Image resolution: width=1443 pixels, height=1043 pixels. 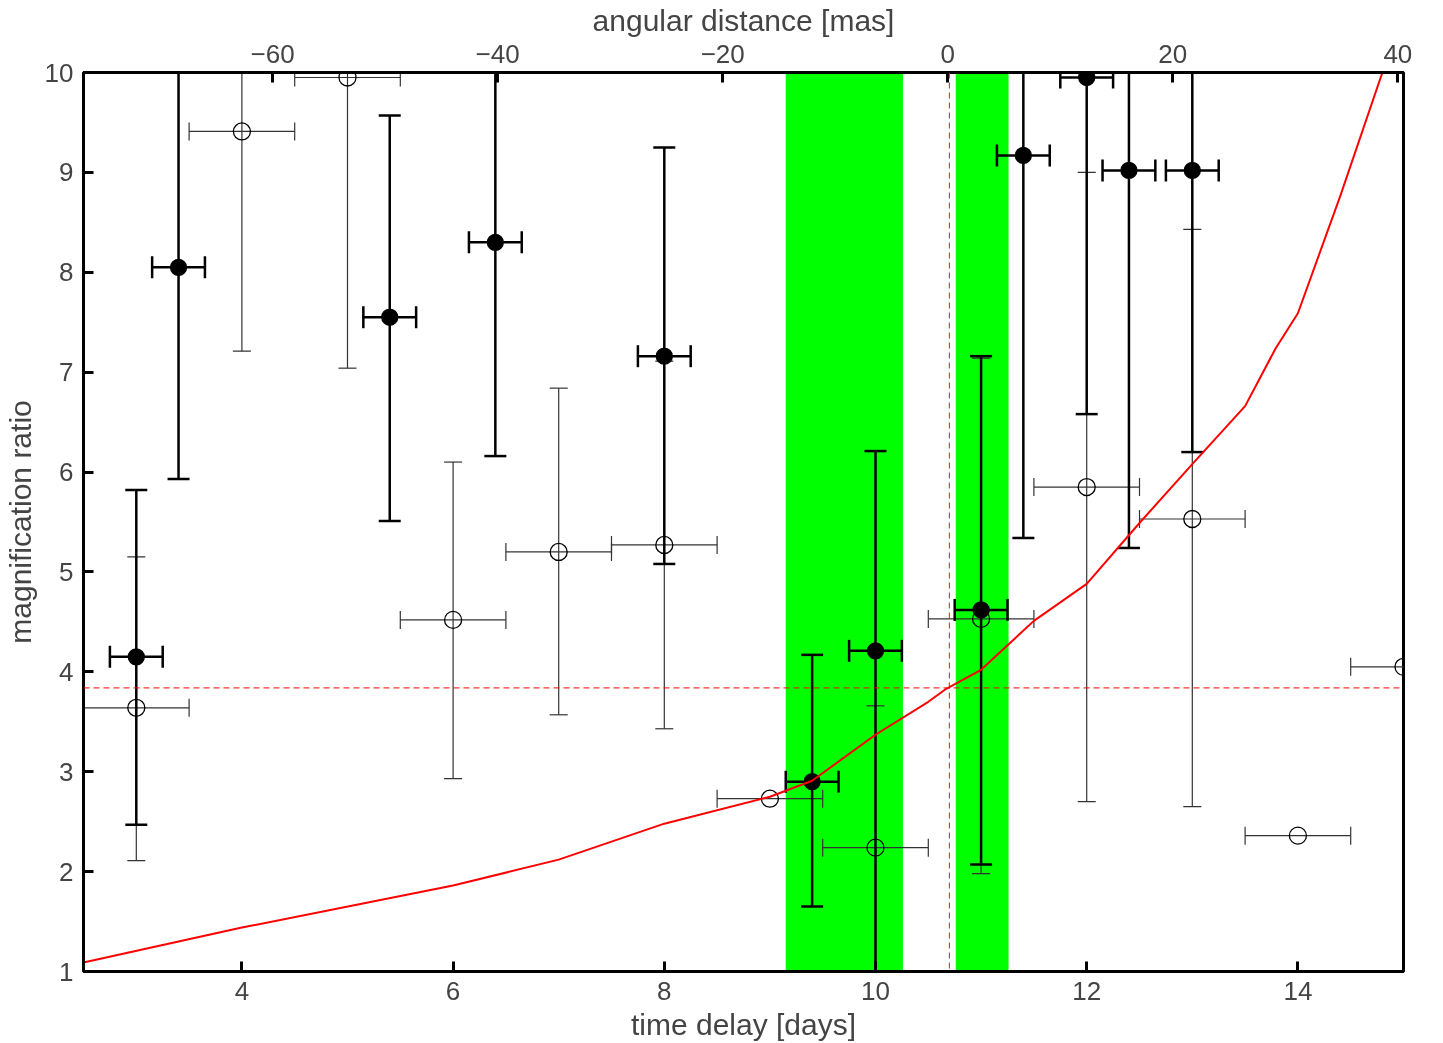 I want to click on x2-tick-label: −20, so click(x=722, y=53).